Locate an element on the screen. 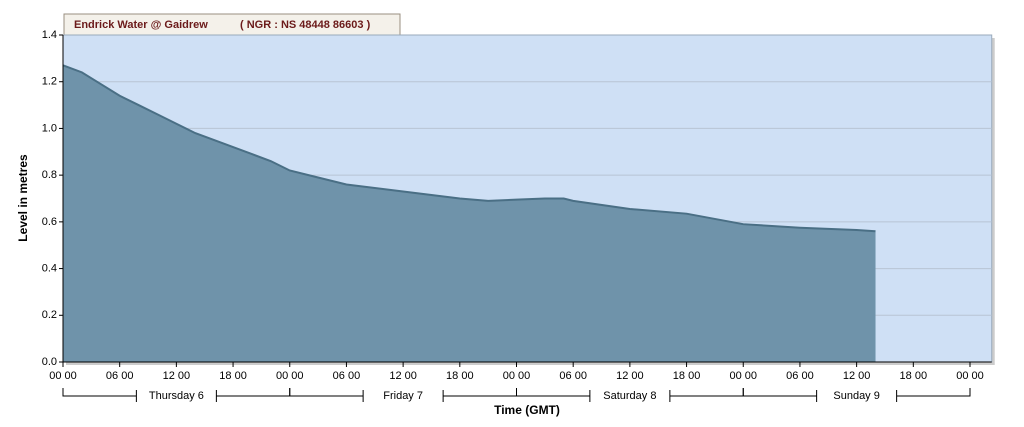 This screenshot has height=427, width=1024. day-label: Thursday 6 is located at coordinates (176, 396).